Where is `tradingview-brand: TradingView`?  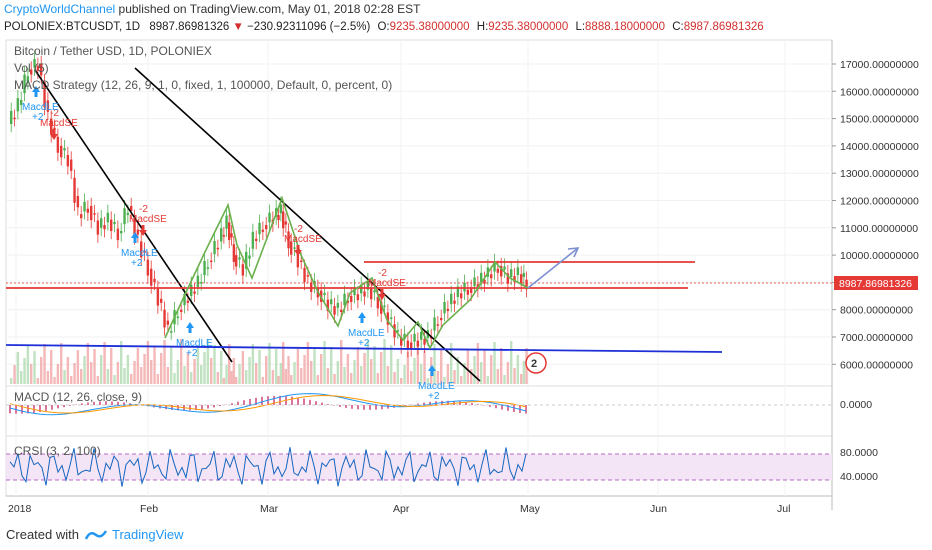 tradingview-brand: TradingView is located at coordinates (148, 534).